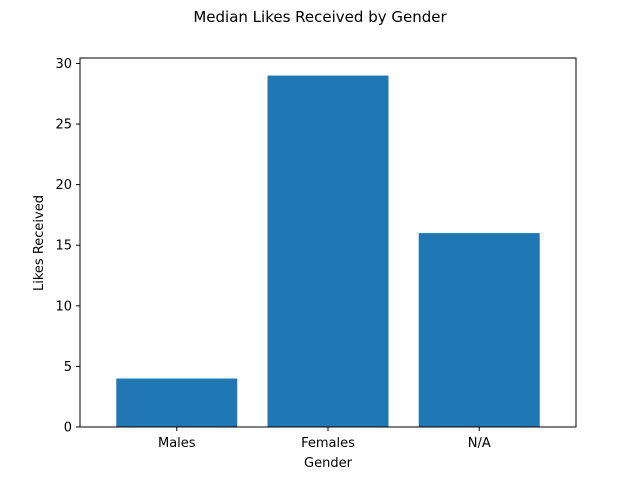 This screenshot has width=640, height=480. I want to click on y-tick-label: 10, so click(63, 306).